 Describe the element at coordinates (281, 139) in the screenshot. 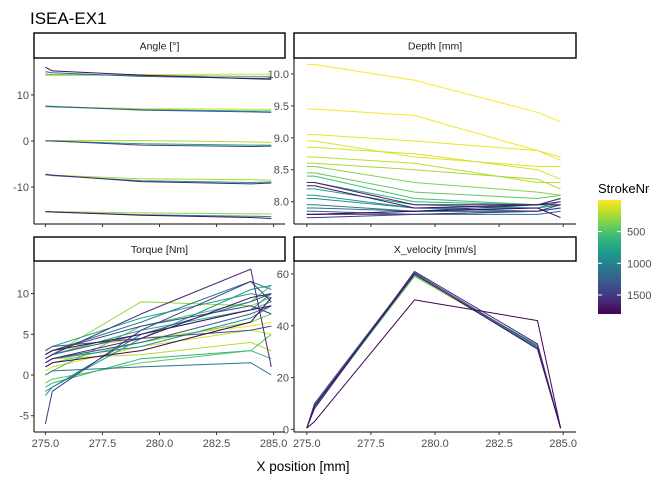

I see `y-tick-label: 9.0` at that location.